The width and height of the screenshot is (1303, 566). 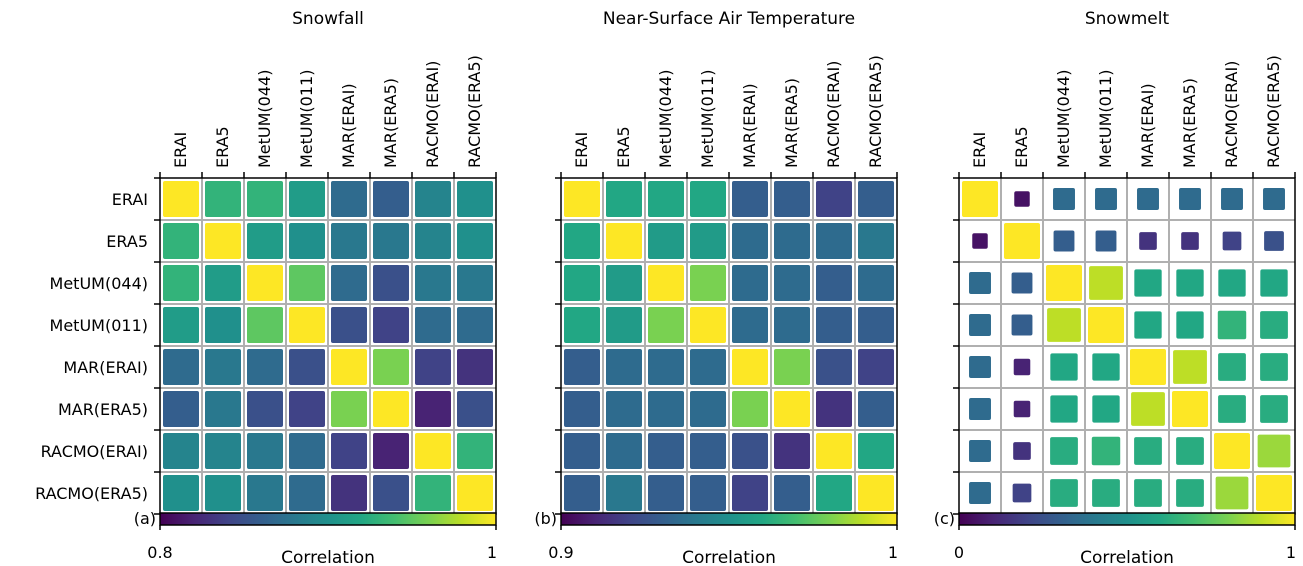 What do you see at coordinates (875, 111) in the screenshot?
I see `column-label: RACMO(ERA5)` at bounding box center [875, 111].